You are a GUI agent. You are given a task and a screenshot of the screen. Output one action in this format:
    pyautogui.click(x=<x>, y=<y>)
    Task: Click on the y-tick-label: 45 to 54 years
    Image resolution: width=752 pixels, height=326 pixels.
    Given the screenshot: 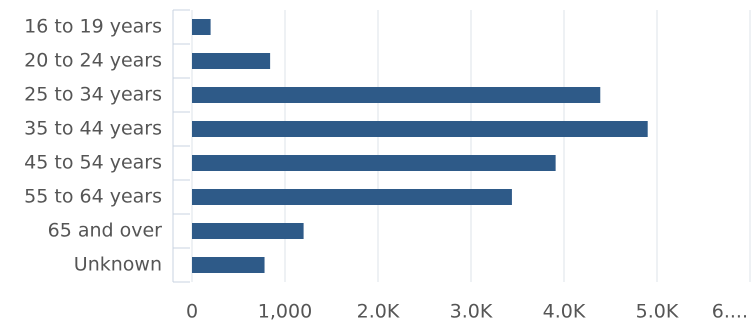 What is the action you would take?
    pyautogui.click(x=93, y=163)
    